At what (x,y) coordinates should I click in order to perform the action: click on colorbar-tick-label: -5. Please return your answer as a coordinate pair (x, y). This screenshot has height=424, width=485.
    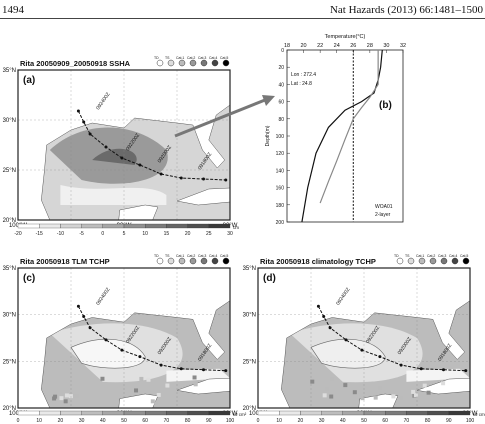
    Looking at the image, I should click on (81, 234).